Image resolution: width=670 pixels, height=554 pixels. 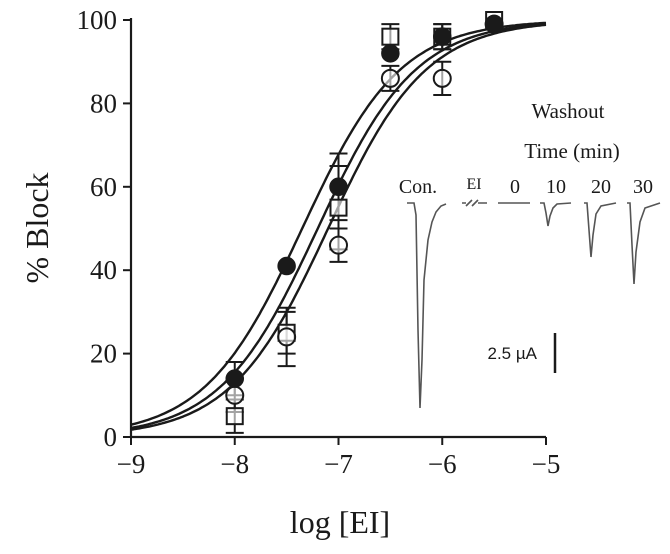 What do you see at coordinates (103, 354) in the screenshot?
I see `y-tick-label: 20` at bounding box center [103, 354].